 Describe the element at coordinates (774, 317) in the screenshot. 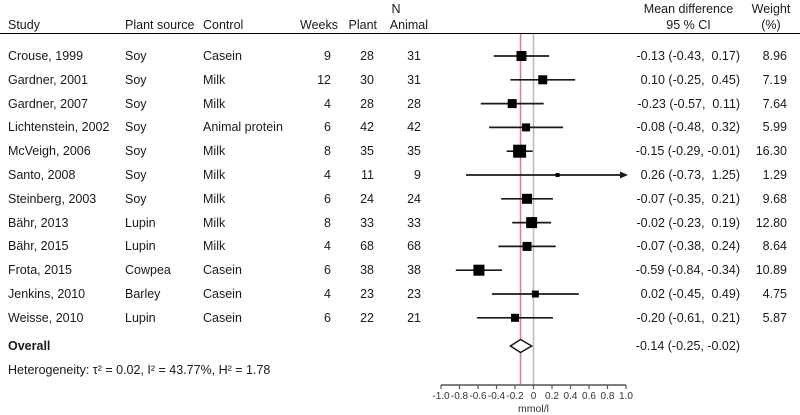

I see `weight-value: 5.87` at that location.